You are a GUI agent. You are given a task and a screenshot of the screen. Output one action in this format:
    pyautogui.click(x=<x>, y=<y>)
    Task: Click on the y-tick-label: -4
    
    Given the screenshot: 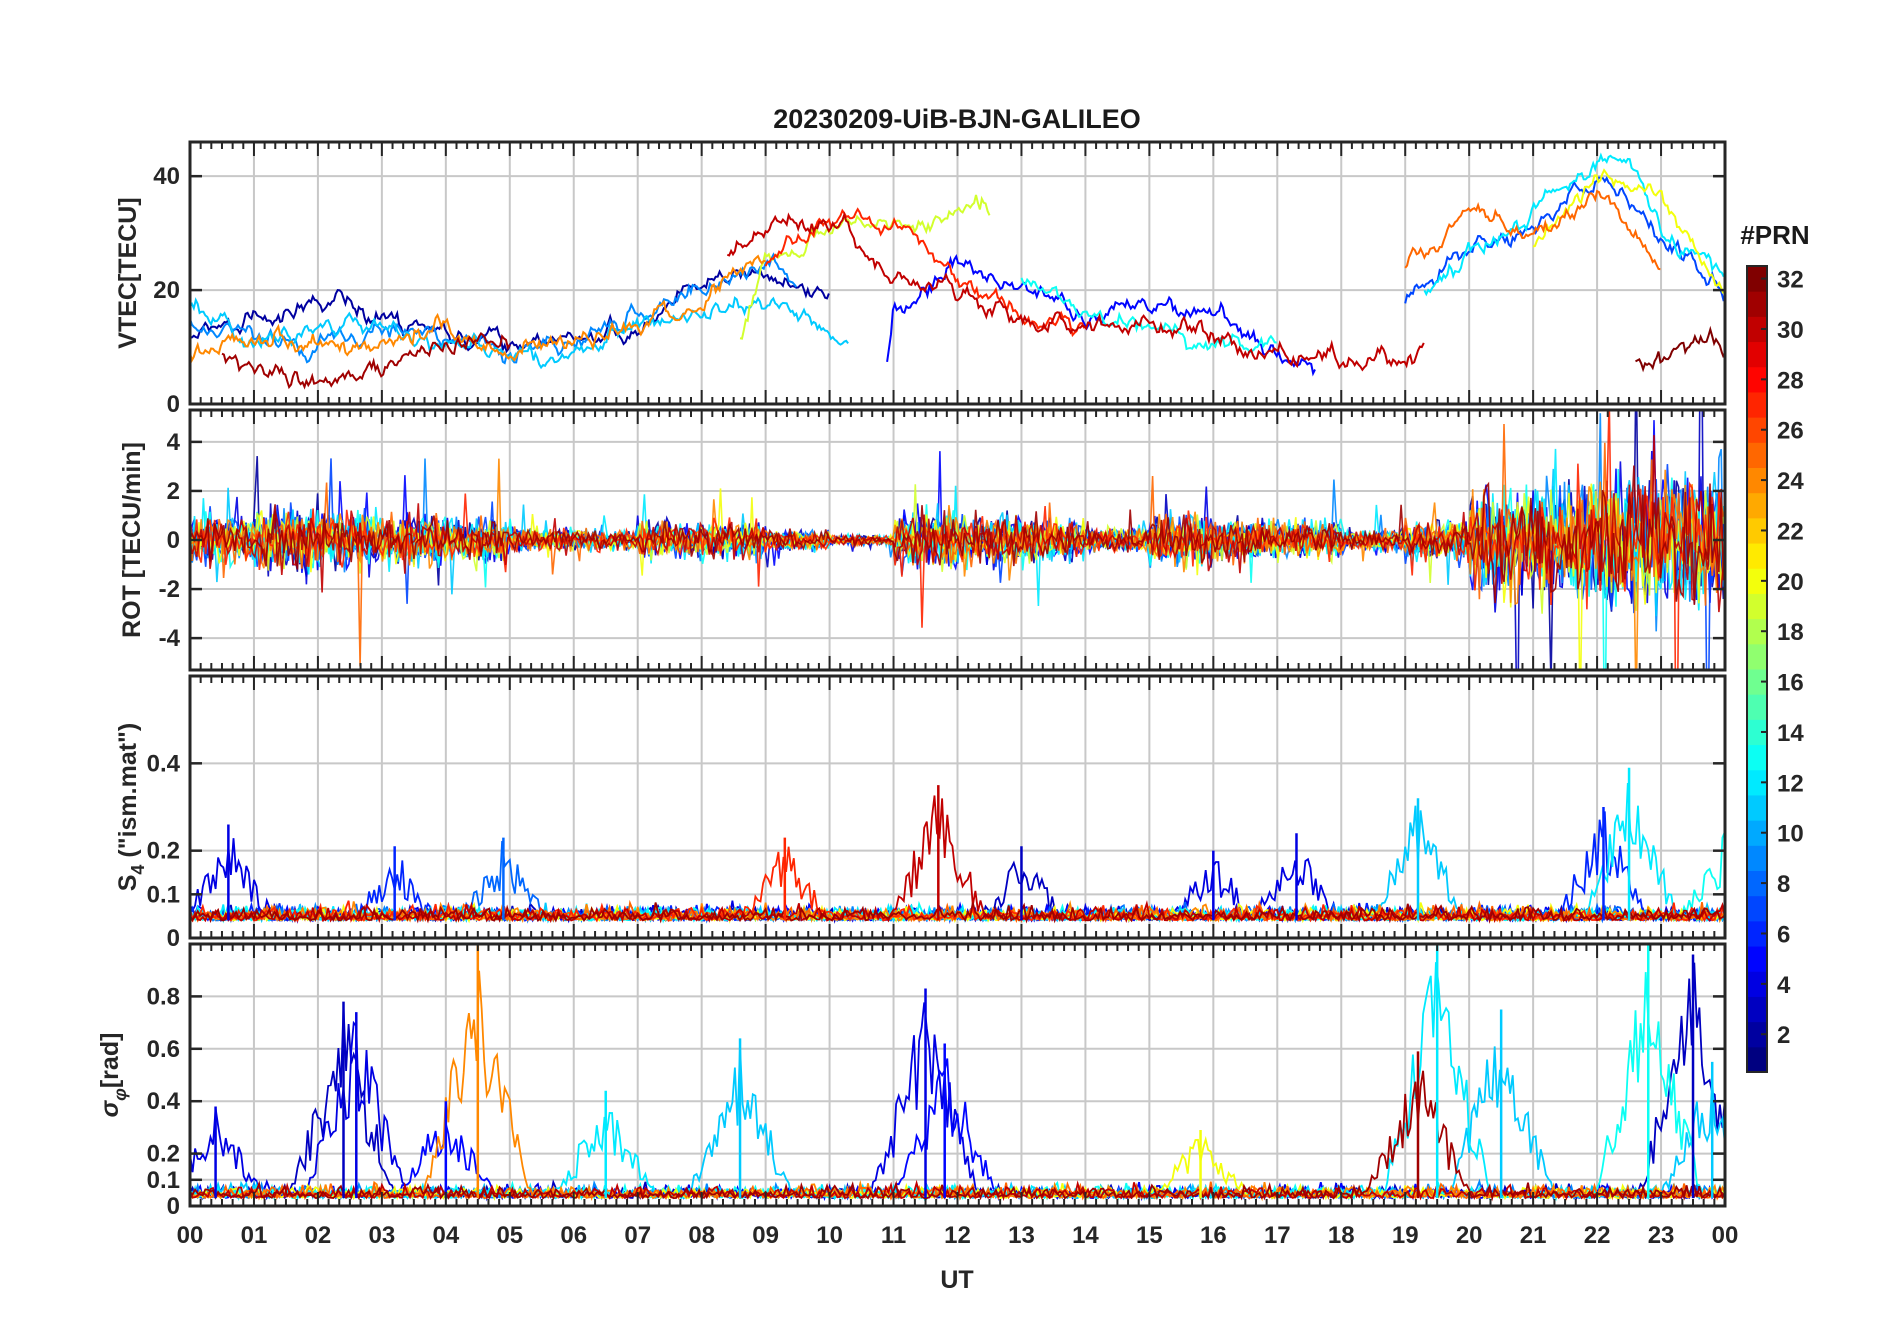 What is the action you would take?
    pyautogui.click(x=170, y=638)
    